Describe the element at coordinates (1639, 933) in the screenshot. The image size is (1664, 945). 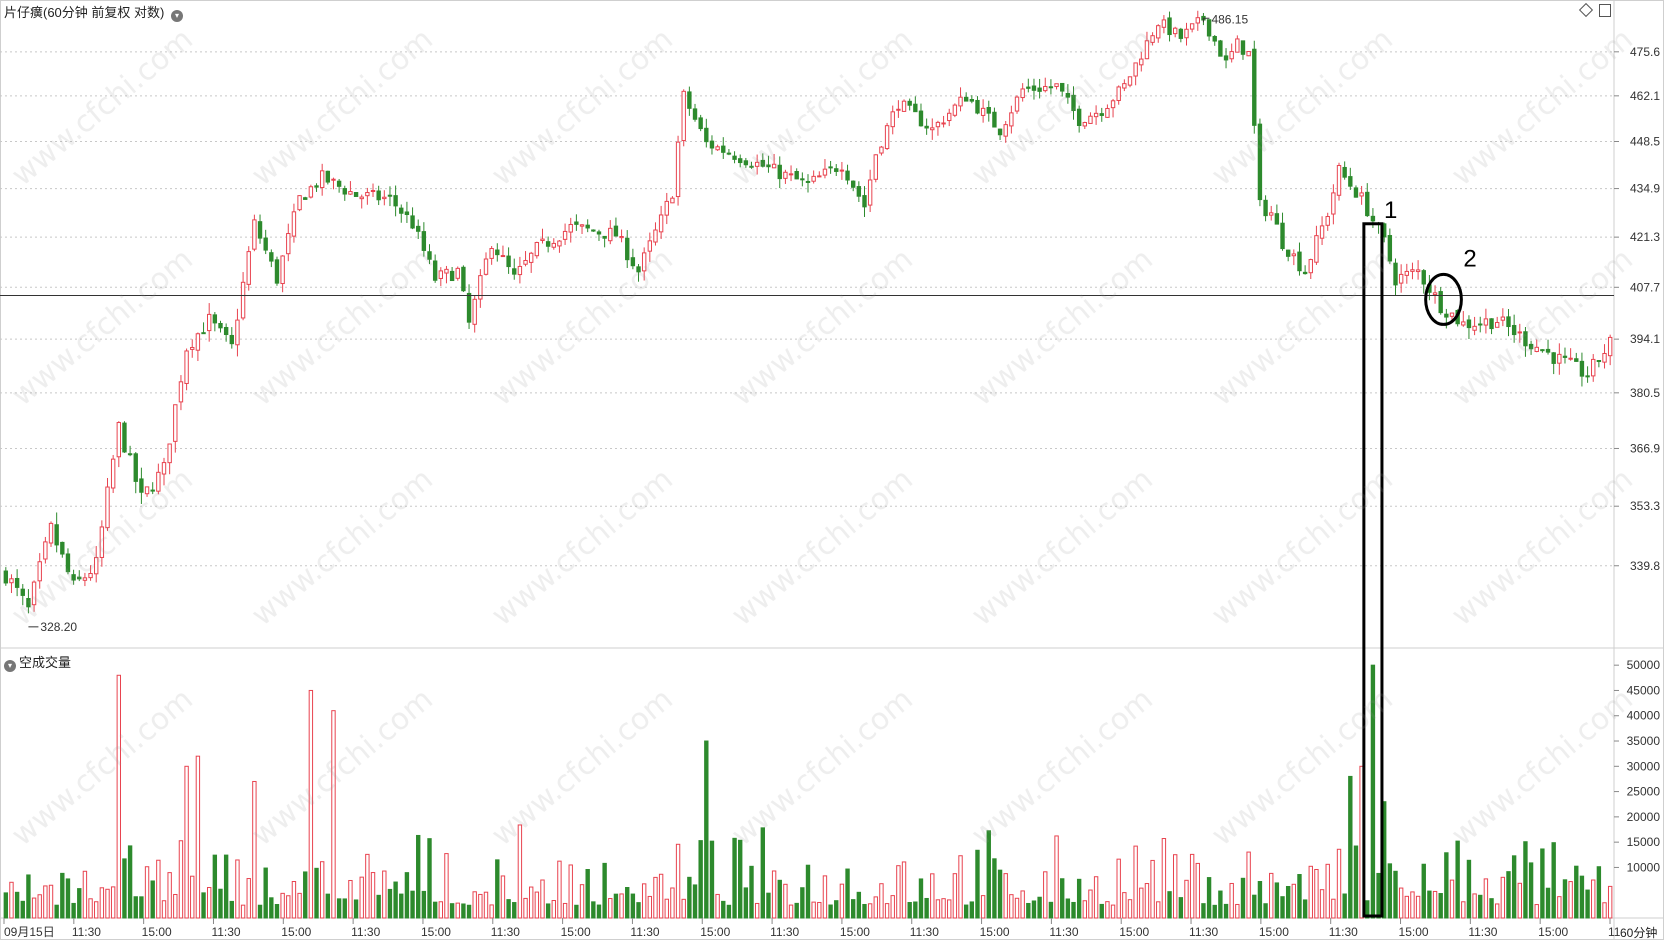
I see `period-label: 60分钟` at that location.